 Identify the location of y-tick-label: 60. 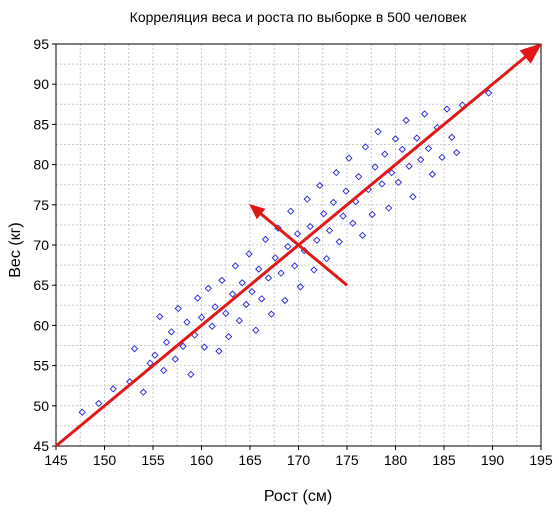
(41, 325).